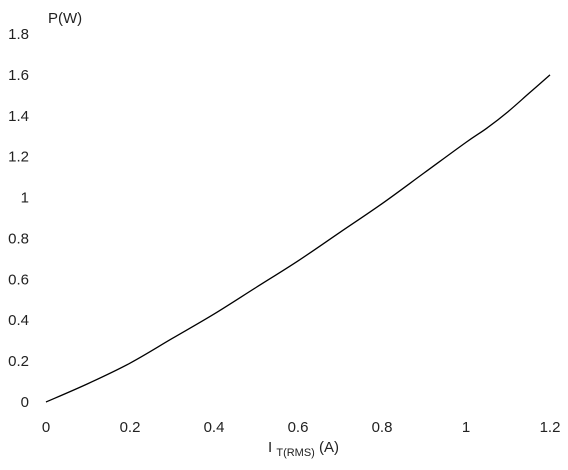 This screenshot has width=568, height=470. Describe the element at coordinates (270, 447) in the screenshot. I see `x-axis-label-main: I` at that location.